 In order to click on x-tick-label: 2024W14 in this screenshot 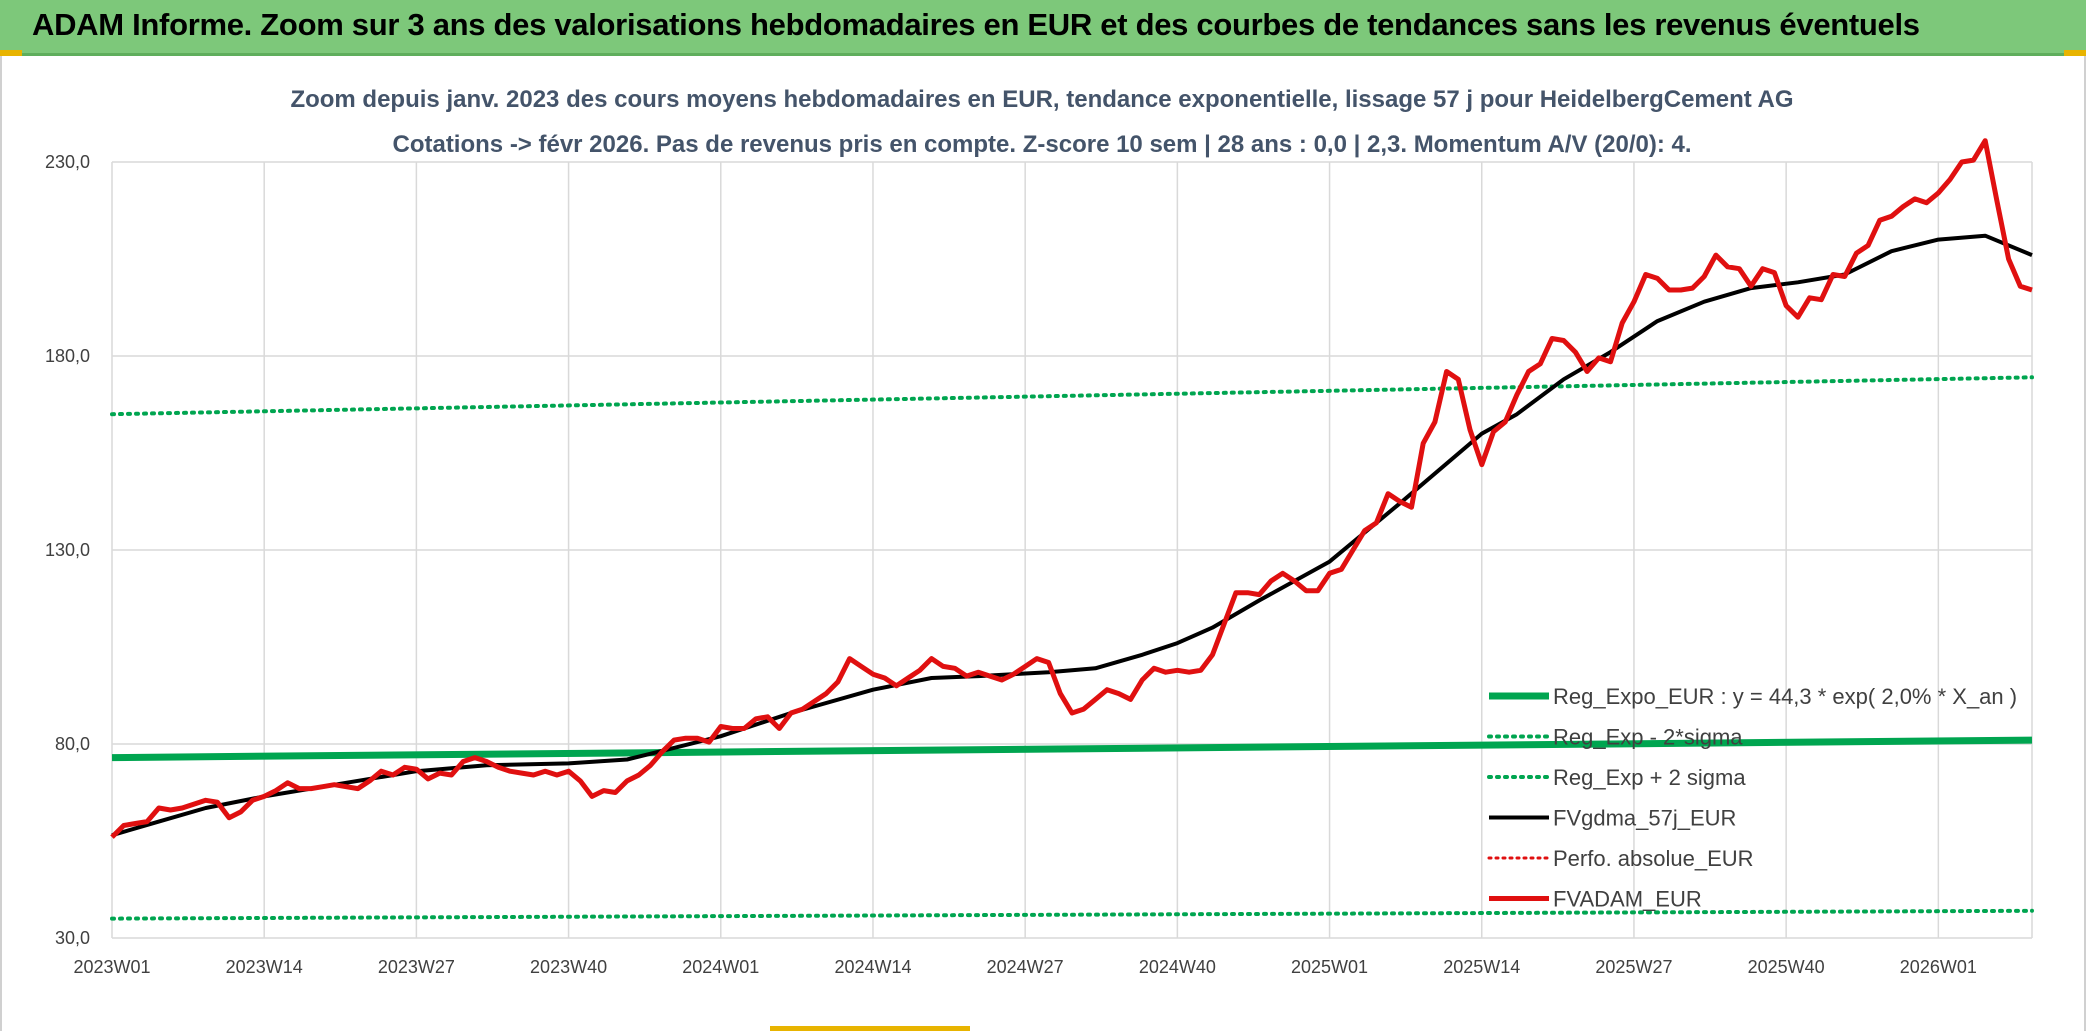, I will do `click(872, 967)`.